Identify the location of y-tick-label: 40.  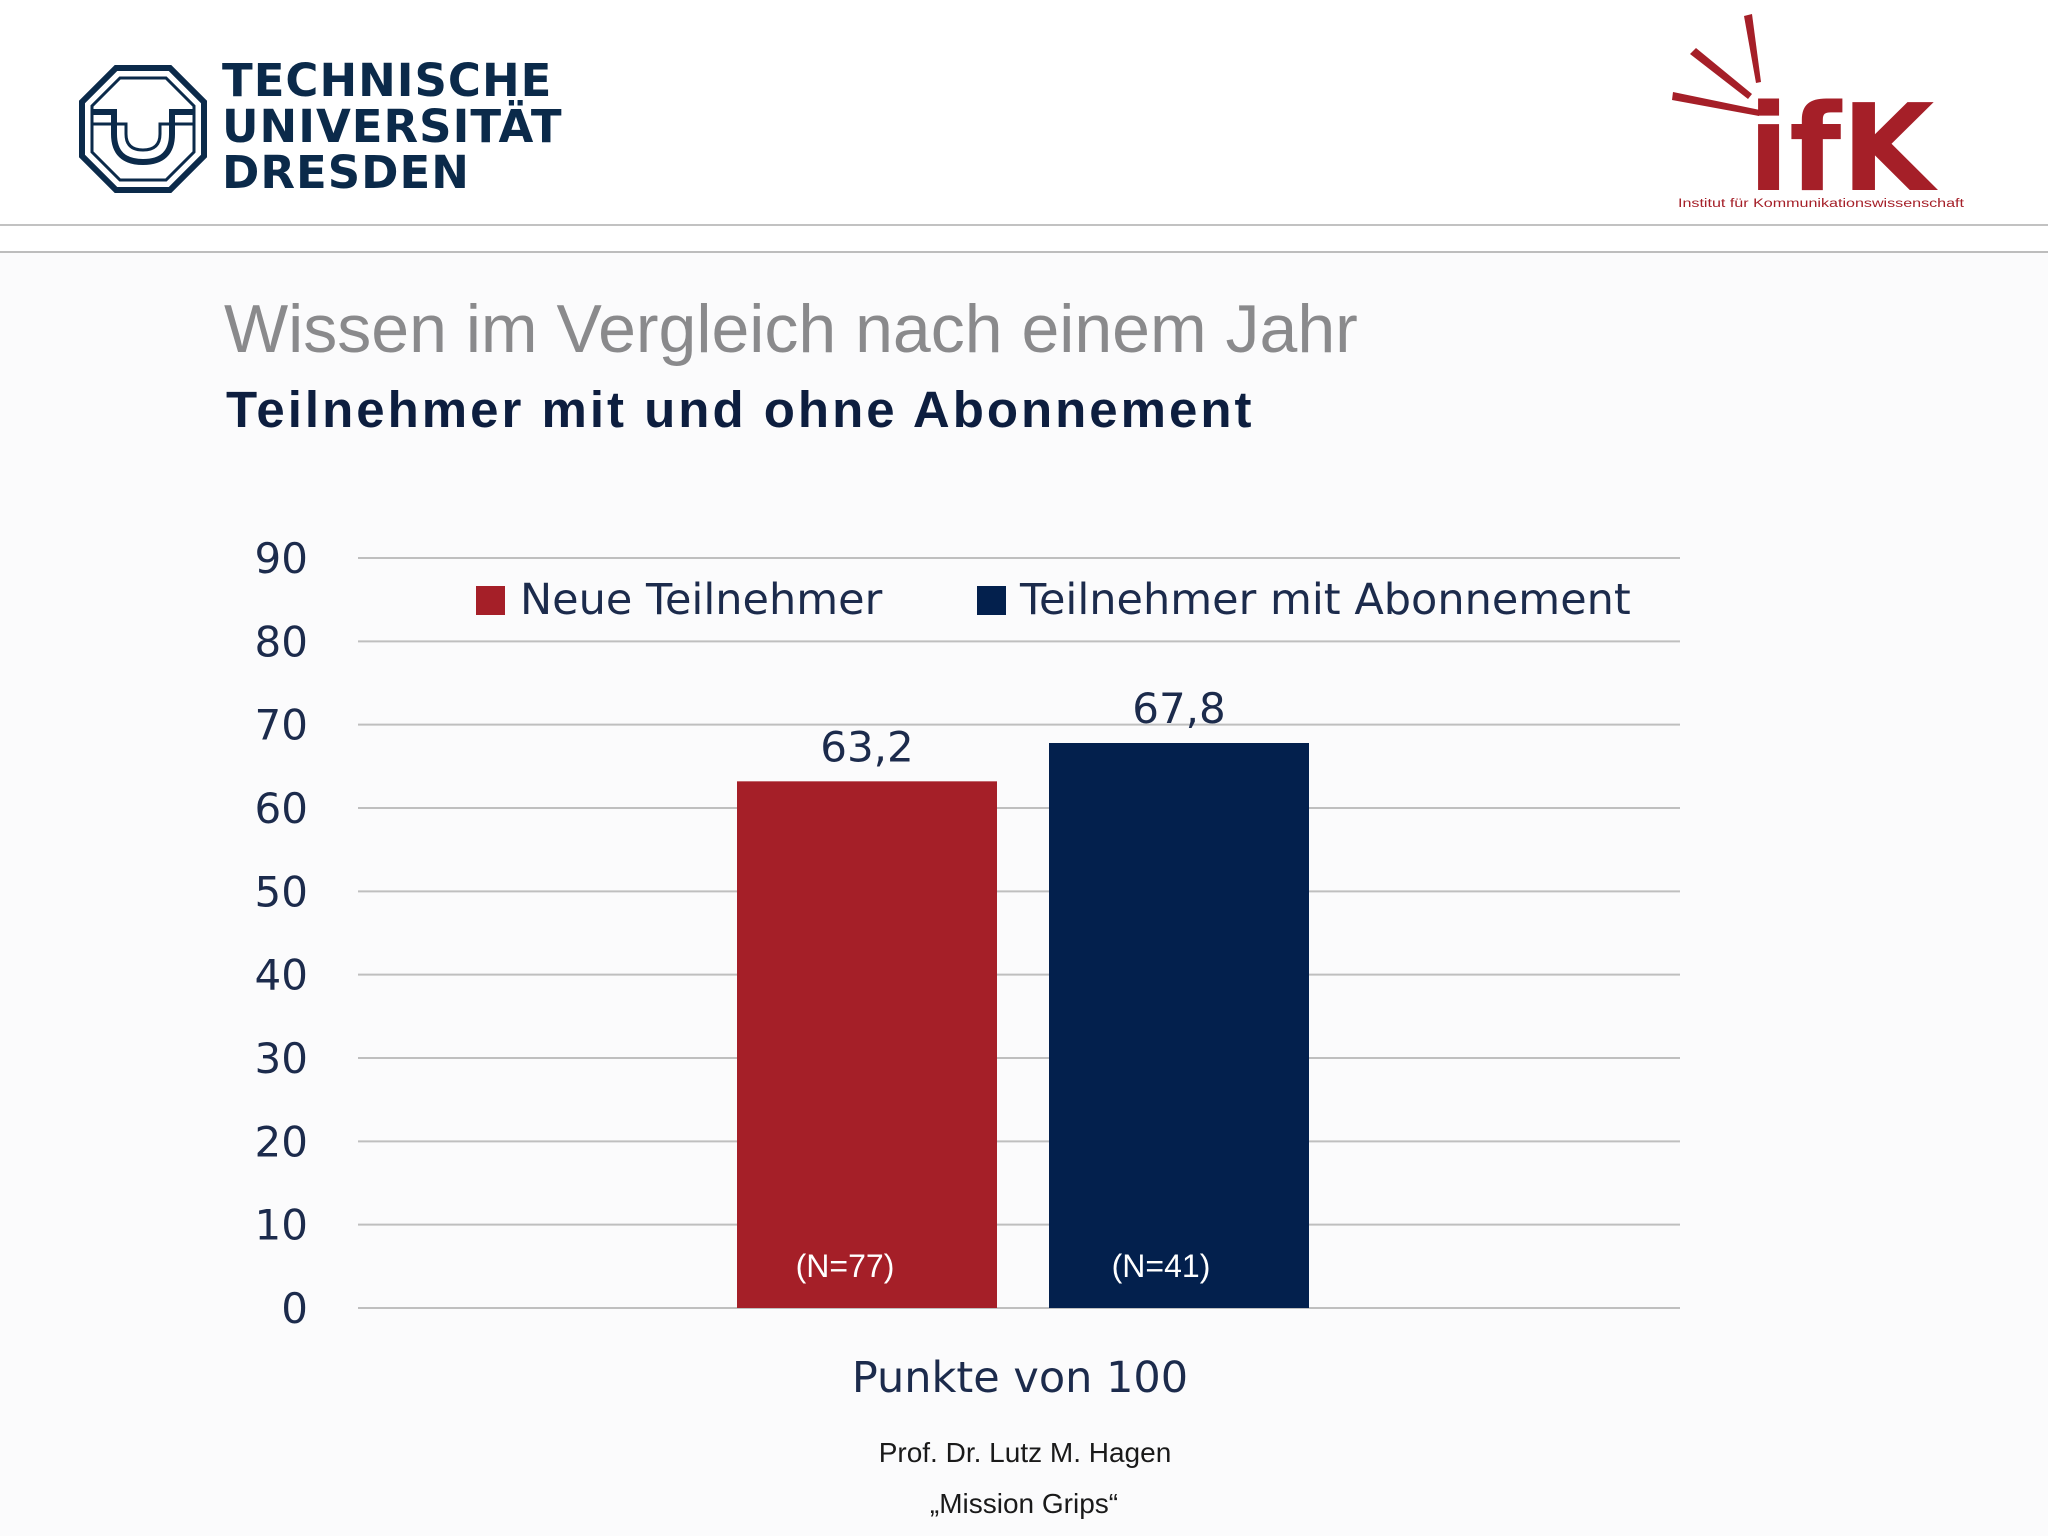
(281, 975).